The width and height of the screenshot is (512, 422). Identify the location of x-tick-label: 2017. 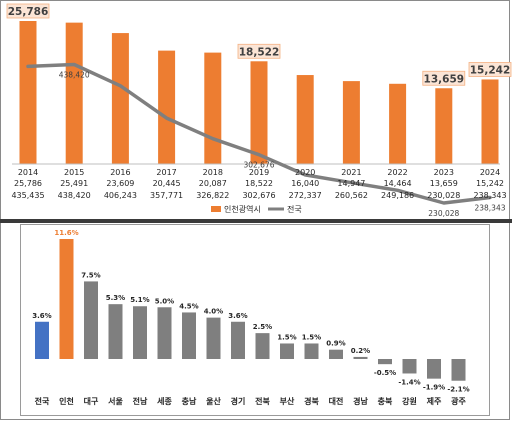
(166, 172).